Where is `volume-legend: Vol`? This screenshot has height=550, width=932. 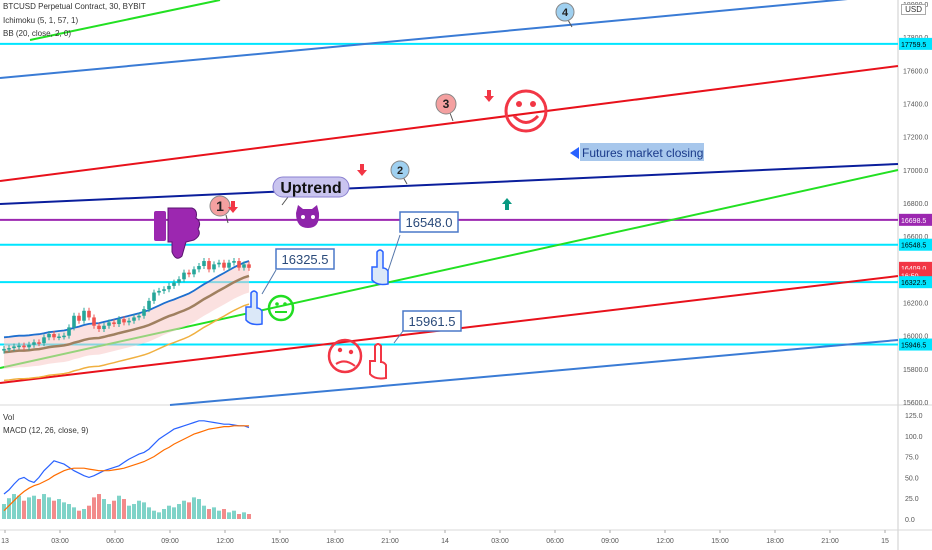 volume-legend: Vol is located at coordinates (9, 417).